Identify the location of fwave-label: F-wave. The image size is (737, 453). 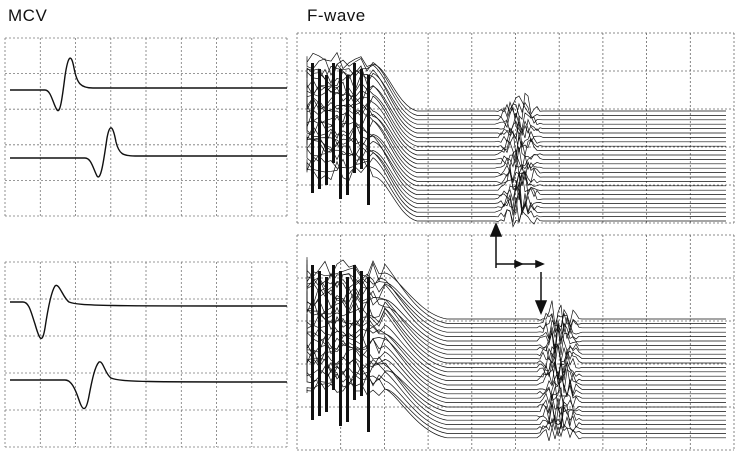
(336, 15).